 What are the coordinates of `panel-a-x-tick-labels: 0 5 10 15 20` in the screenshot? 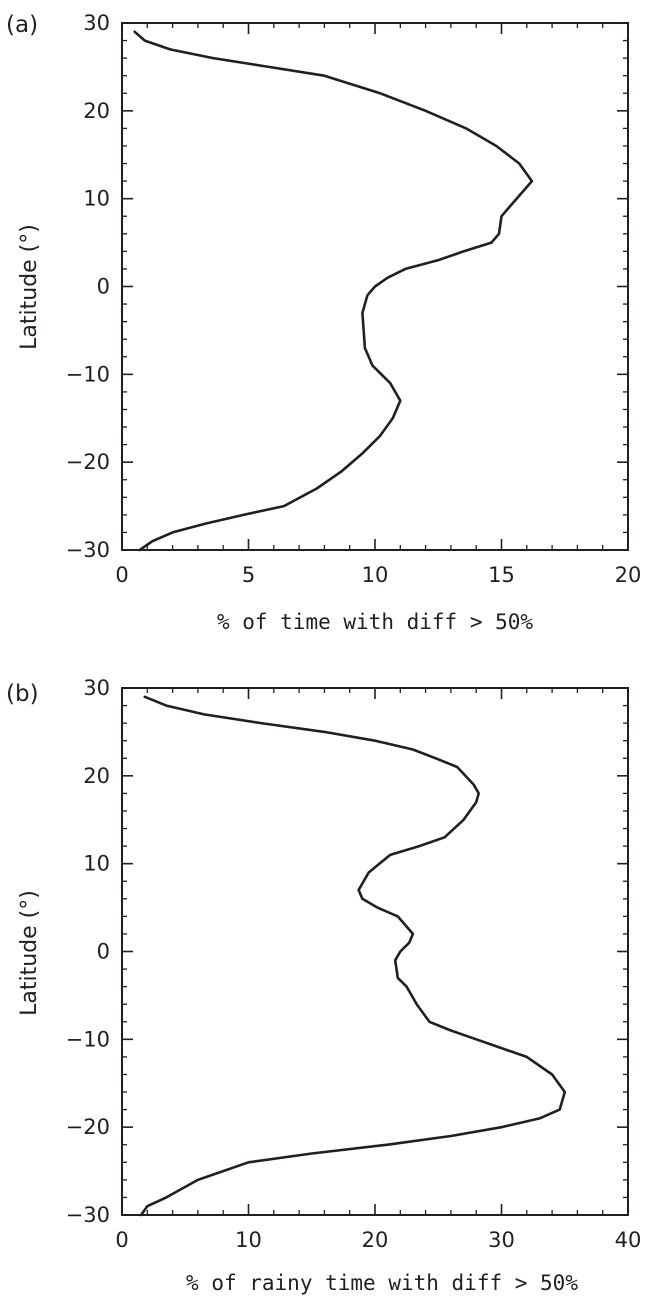 It's located at (378, 575).